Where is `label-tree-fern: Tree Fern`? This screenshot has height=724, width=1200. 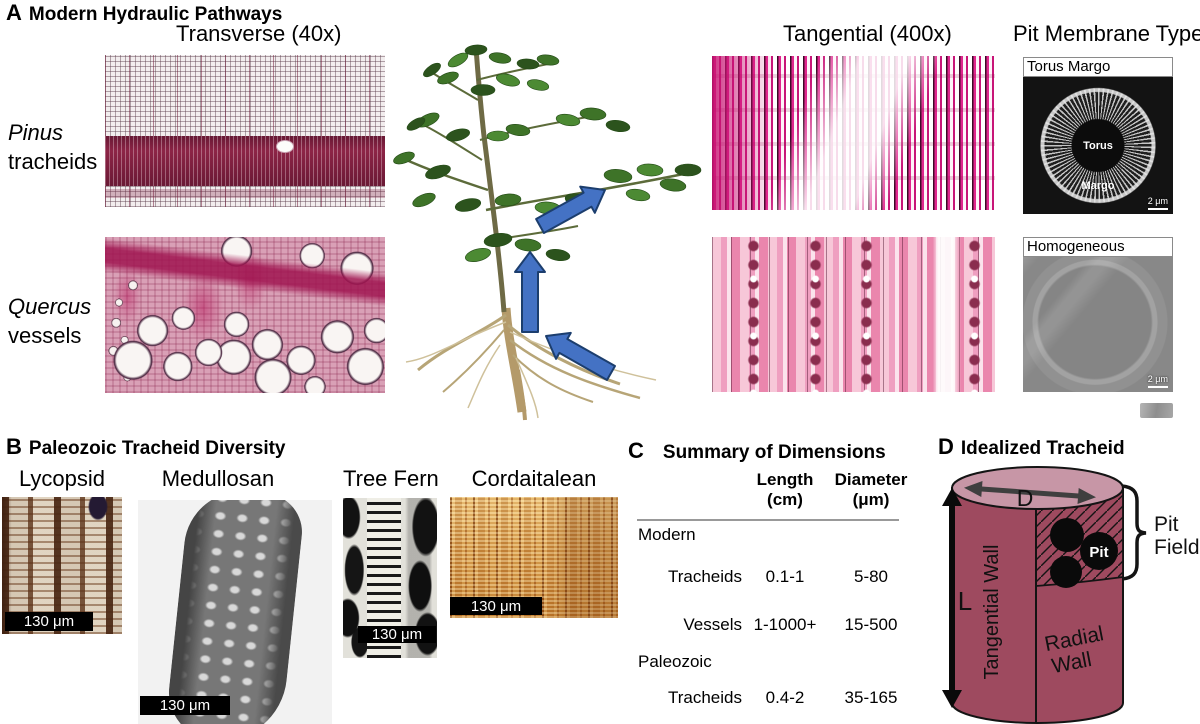
label-tree-fern: Tree Fern is located at coordinates (391, 478).